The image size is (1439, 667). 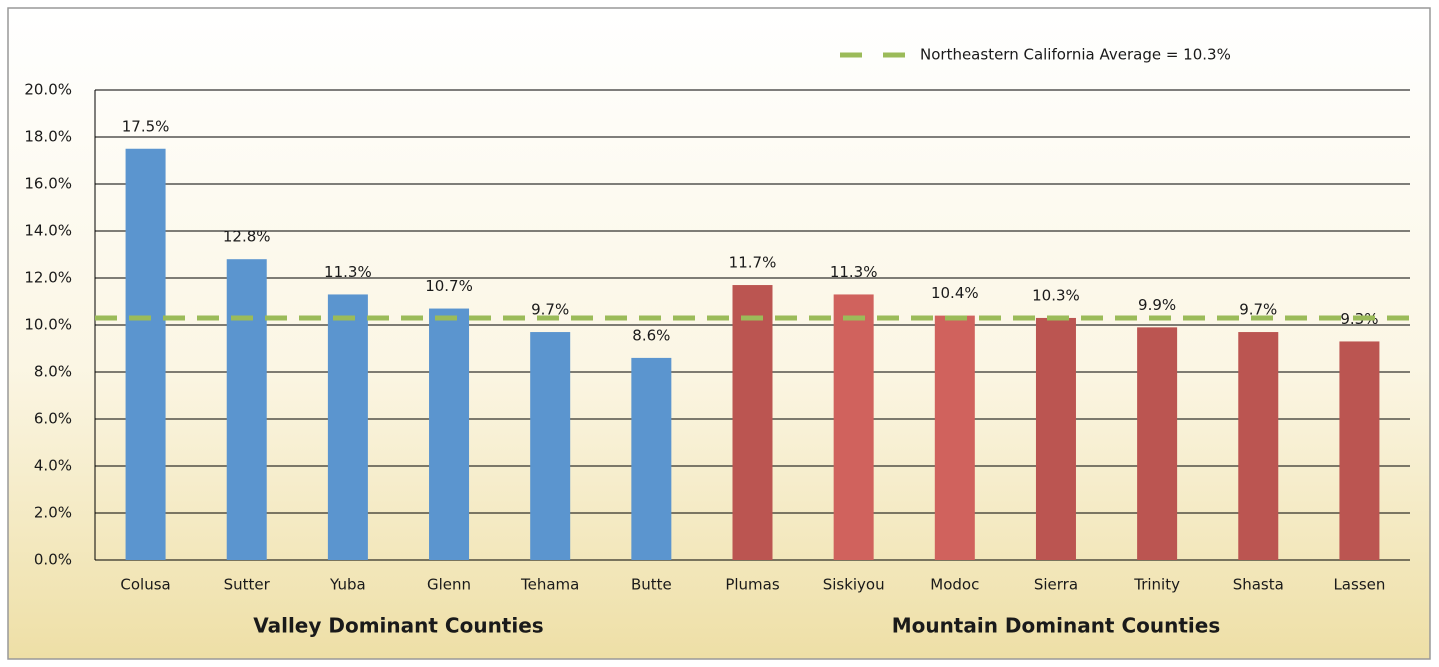 I want to click on y-tick-label: 4.0%, so click(x=53, y=466).